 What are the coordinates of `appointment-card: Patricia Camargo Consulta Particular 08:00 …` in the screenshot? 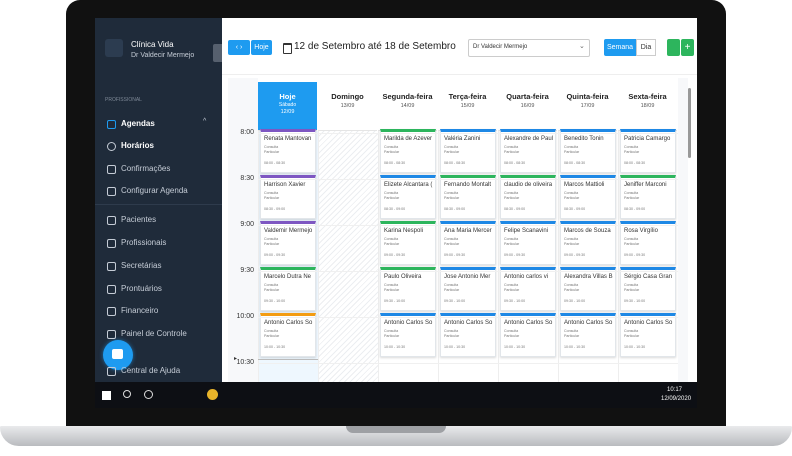 It's located at (648, 151).